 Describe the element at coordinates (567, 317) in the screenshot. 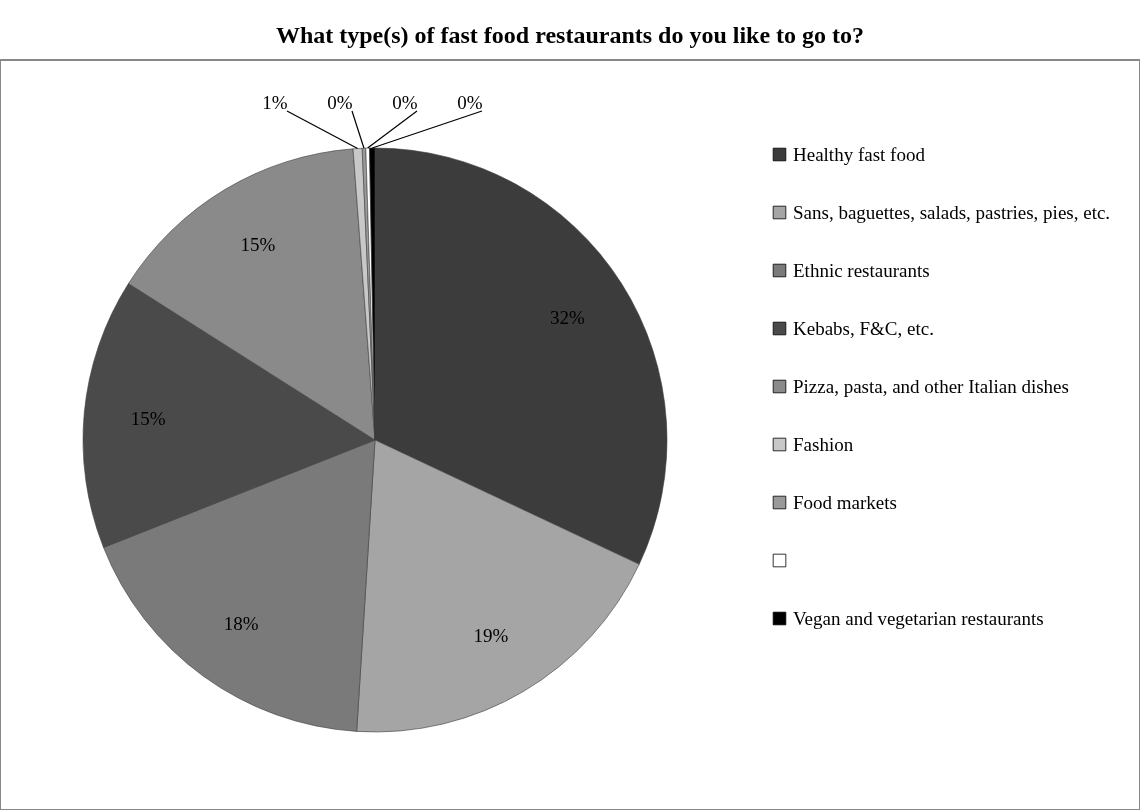

I see `data-label: 32%` at that location.